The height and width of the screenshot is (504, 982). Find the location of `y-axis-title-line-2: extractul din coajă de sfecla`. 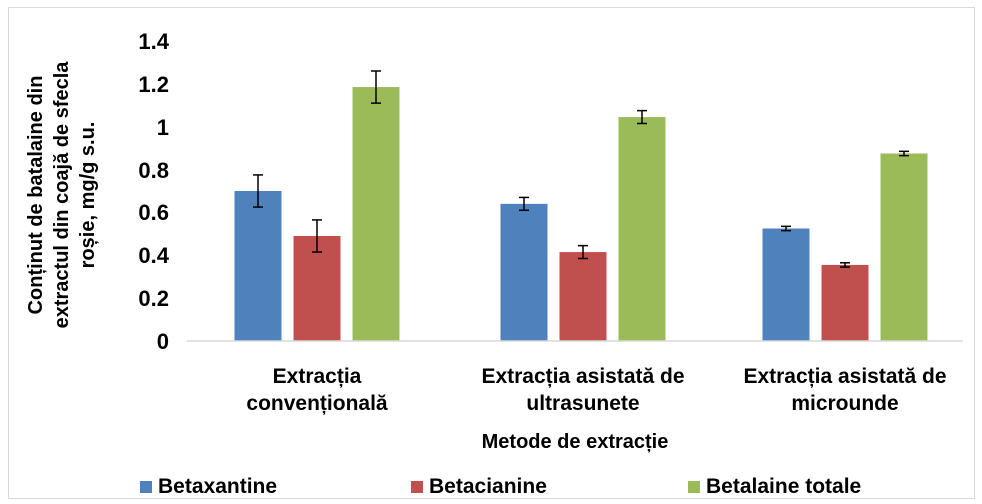

y-axis-title-line-2: extractul din coajă de sfecla is located at coordinates (62, 195).